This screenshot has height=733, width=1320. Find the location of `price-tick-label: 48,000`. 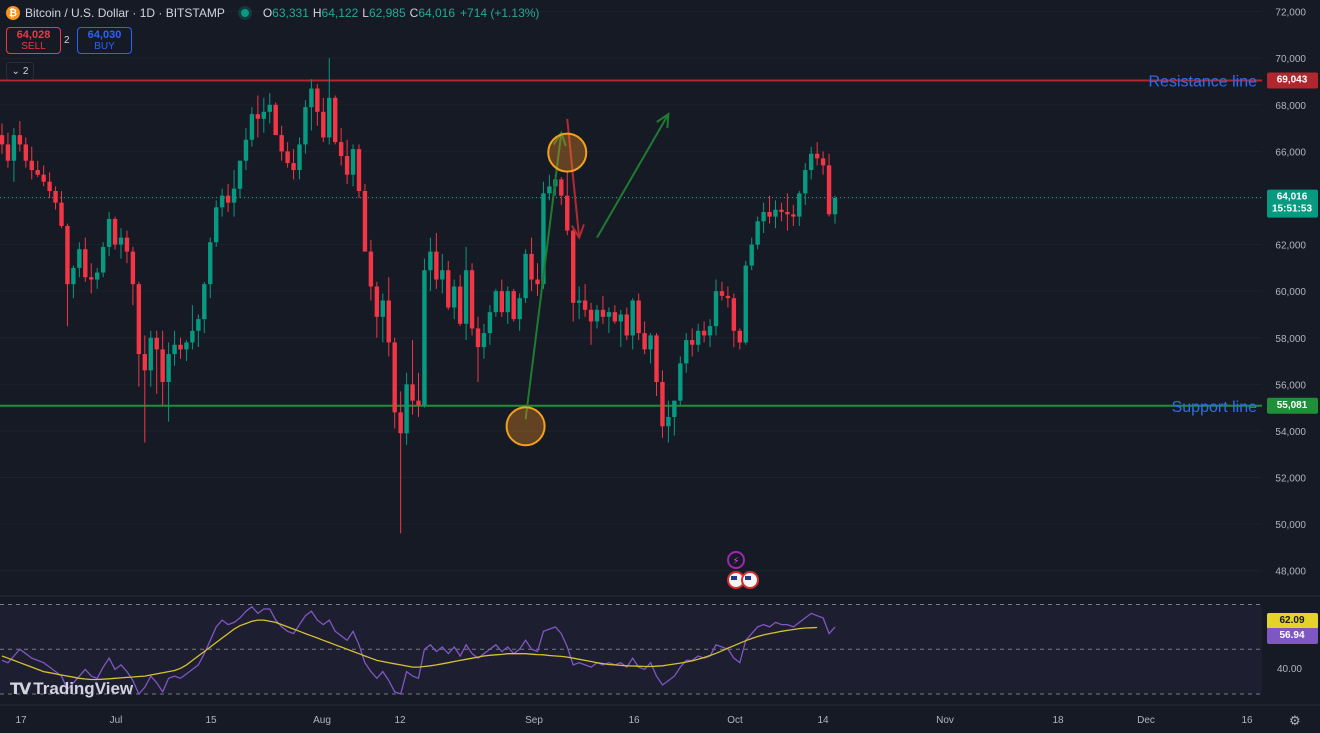

price-tick-label: 48,000 is located at coordinates (1290, 572).